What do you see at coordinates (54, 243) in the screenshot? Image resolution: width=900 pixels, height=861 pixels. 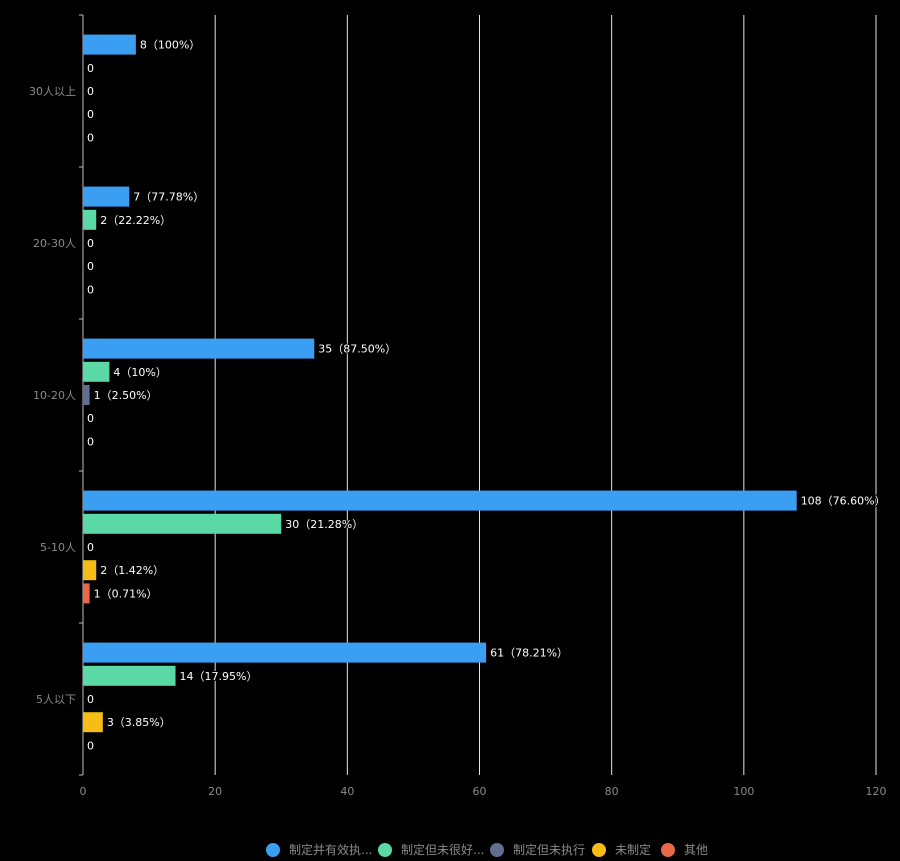 I see `category-label: 20-30人` at bounding box center [54, 243].